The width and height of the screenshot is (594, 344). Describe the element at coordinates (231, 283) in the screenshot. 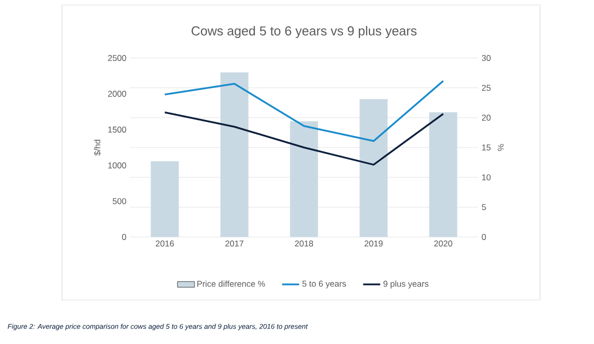

I see `legend-label: Price difference %` at that location.